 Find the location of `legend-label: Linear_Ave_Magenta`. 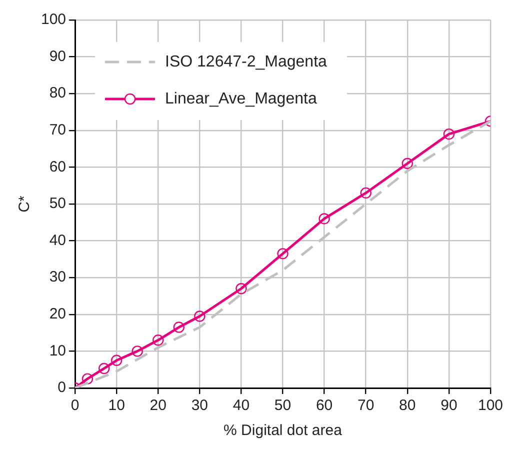

legend-label: Linear_Ave_Magenta is located at coordinates (241, 99).